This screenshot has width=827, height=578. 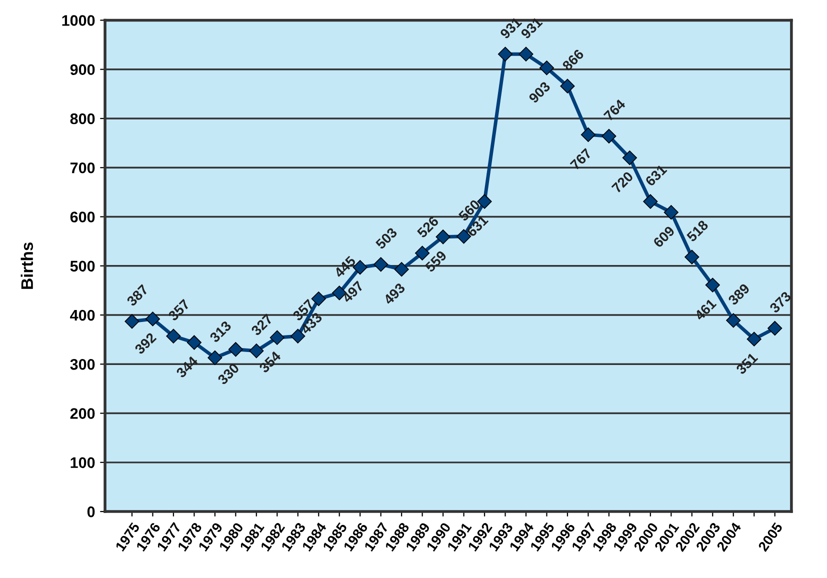 I want to click on y-axis-title: Births, so click(x=27, y=265).